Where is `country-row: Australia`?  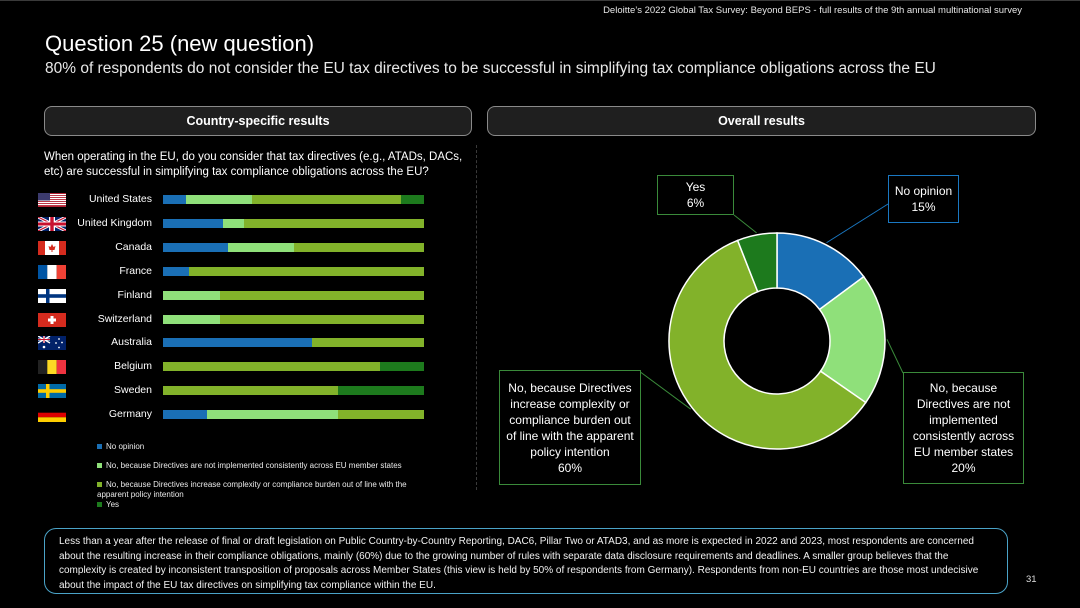
country-row: Australia is located at coordinates (235, 343).